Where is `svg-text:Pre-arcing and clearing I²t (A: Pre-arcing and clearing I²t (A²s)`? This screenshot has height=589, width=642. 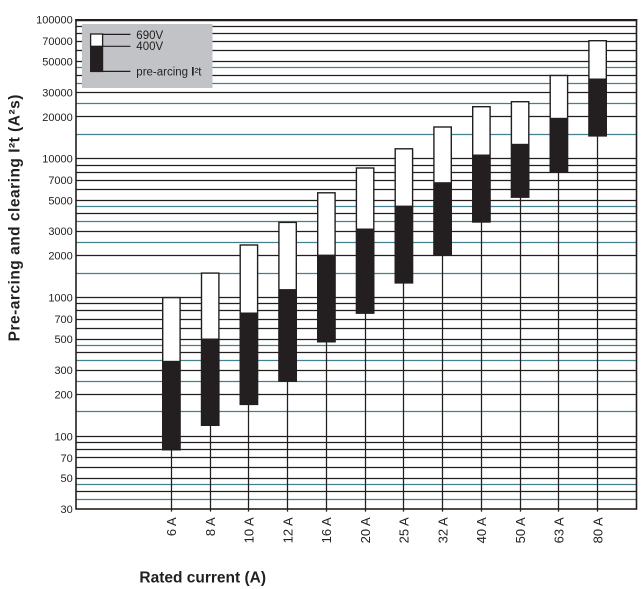 svg-text:Pre-arcing and clearing I²t (A: Pre-arcing and clearing I²t (A²s) is located at coordinates (15, 217).